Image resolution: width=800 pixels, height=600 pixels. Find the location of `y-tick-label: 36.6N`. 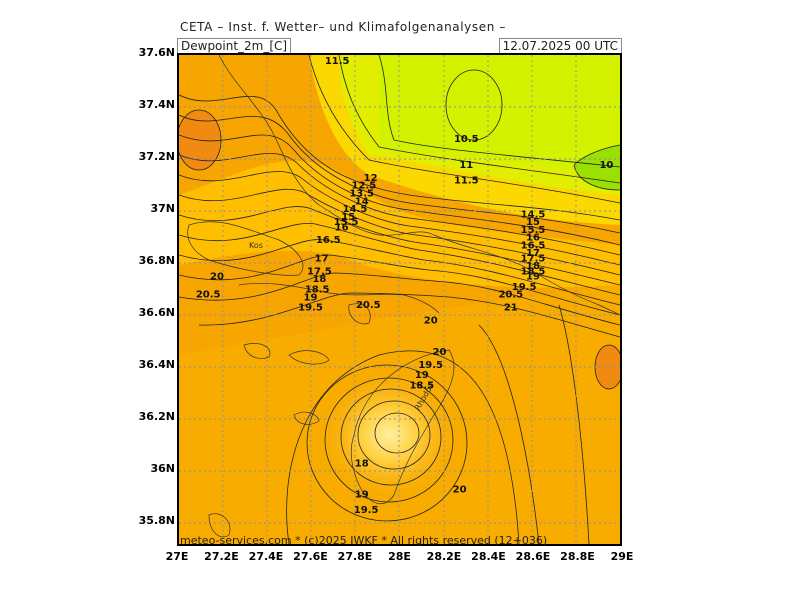

y-tick-label: 36.6N is located at coordinates (156, 312).